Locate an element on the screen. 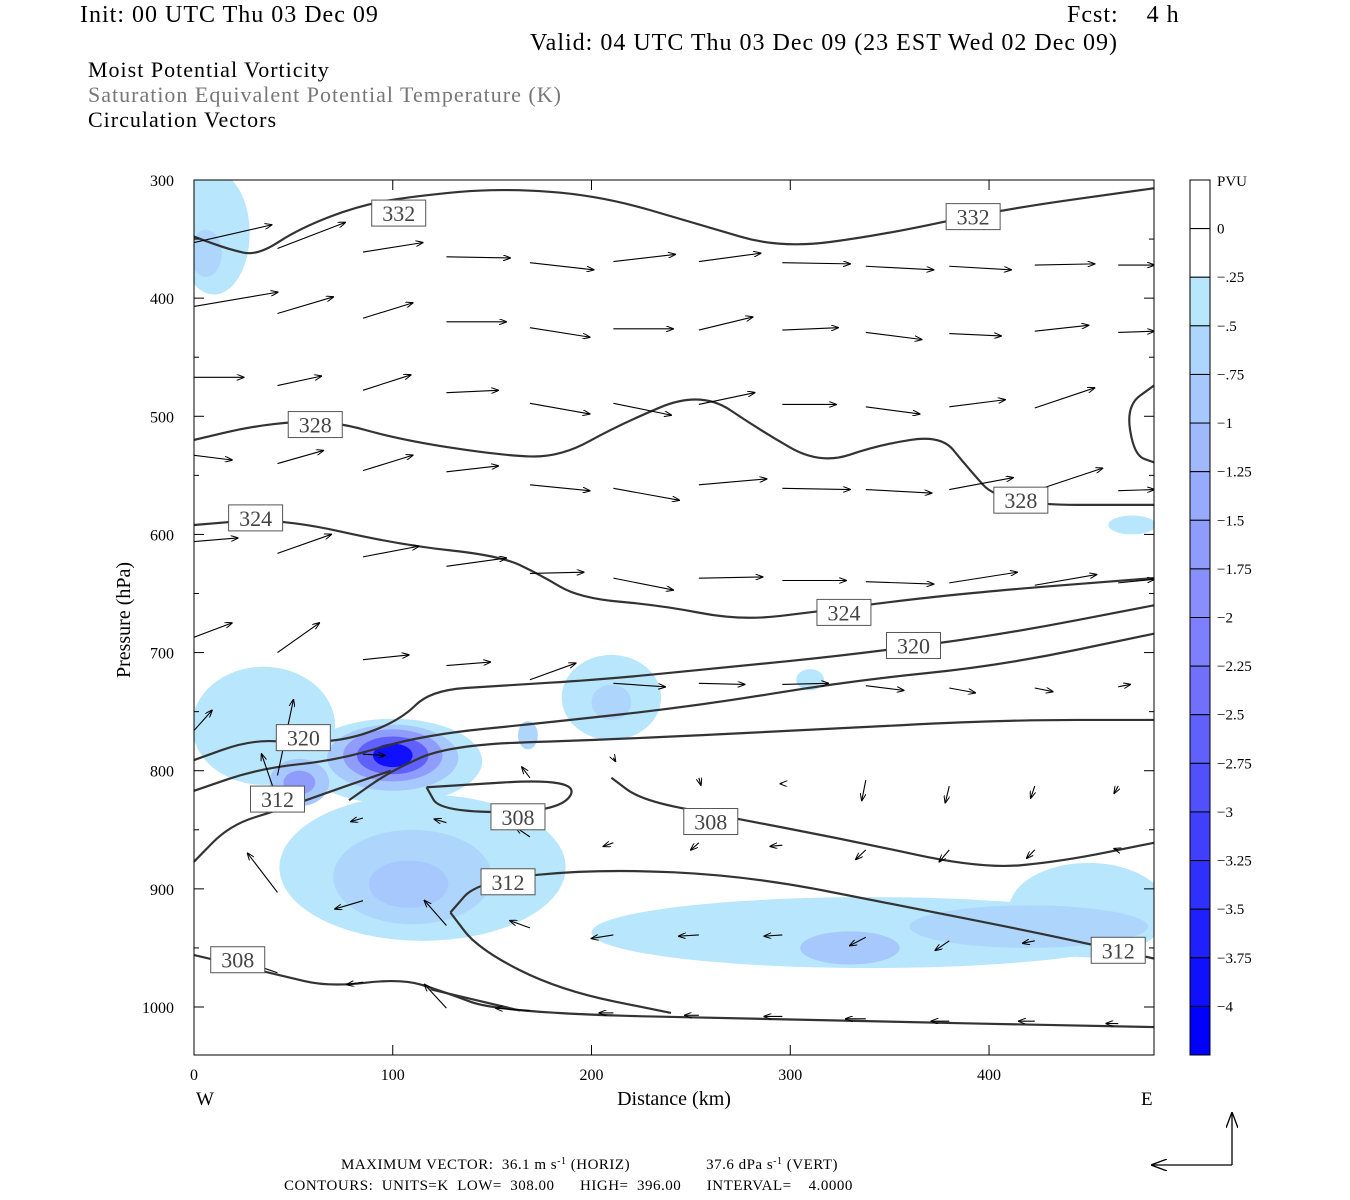 The image size is (1350, 1200). x-tick-label: 0 is located at coordinates (194, 1075).